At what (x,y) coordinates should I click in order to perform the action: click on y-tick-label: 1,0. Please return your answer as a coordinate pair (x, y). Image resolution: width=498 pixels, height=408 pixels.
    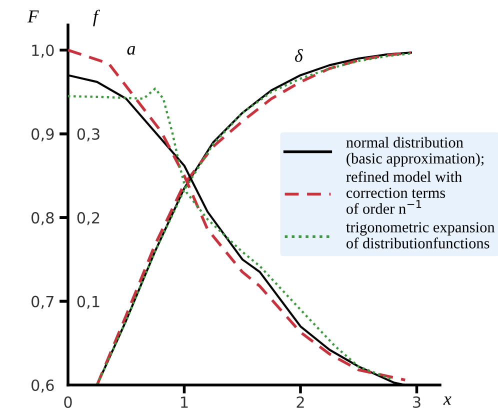
    Looking at the image, I should click on (43, 51).